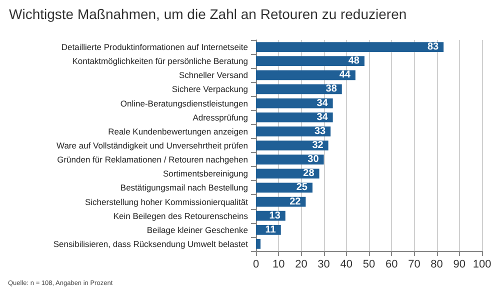 This screenshot has height=291, width=500. What do you see at coordinates (160, 61) in the screenshot?
I see `y-tick-label: Kontaktmöglichkeiten für persönliche Beratung` at bounding box center [160, 61].